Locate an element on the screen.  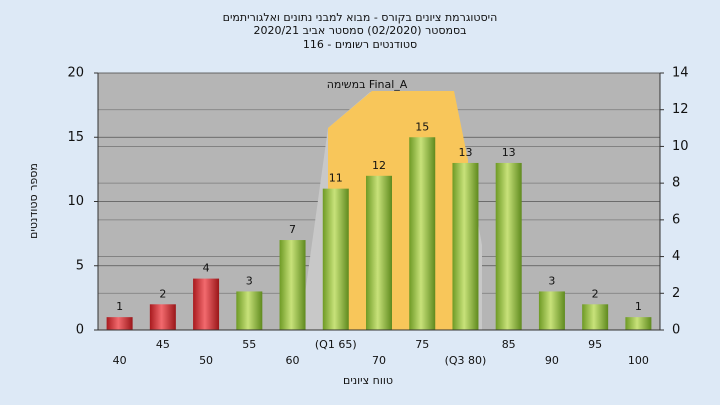
y2-tick-label: 0 is located at coordinates (676, 330).